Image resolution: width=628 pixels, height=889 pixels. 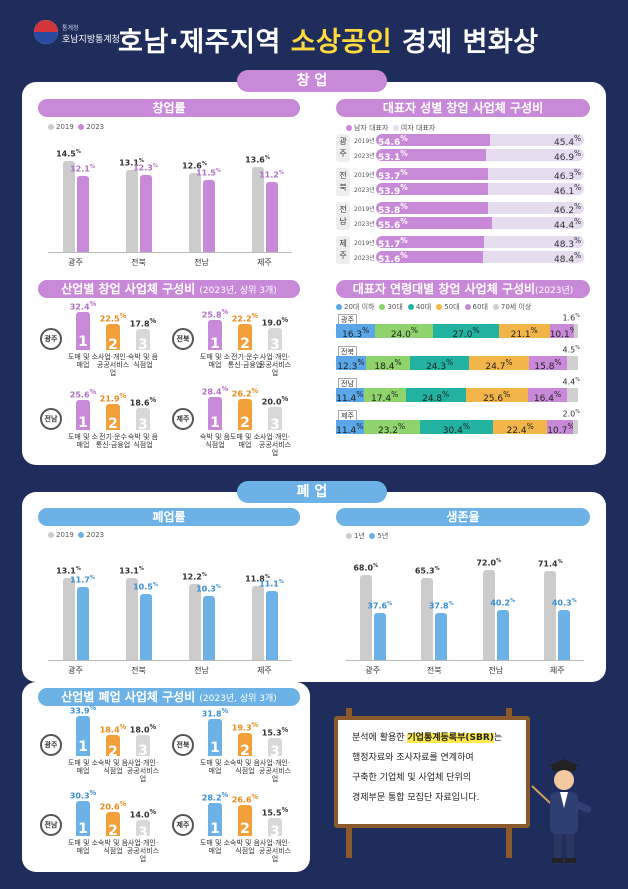 I want to click on age-segment: 25.6%, so click(x=496, y=396).